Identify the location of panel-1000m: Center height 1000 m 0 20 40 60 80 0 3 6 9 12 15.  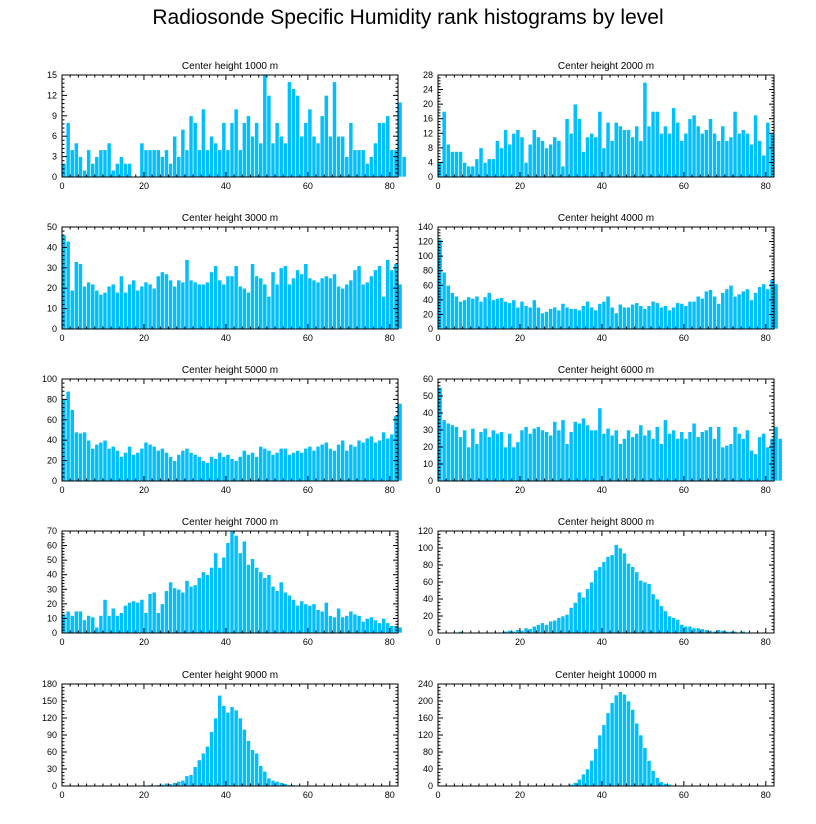
(227, 126).